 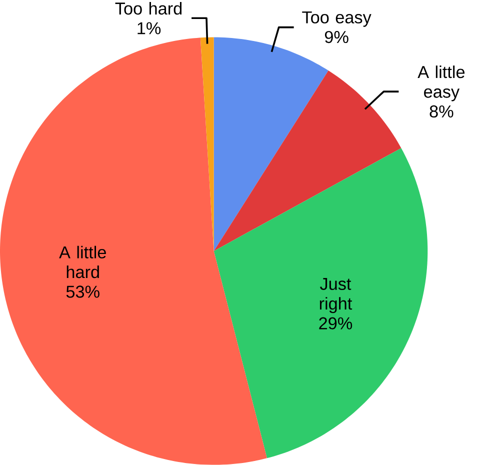 What do you see at coordinates (336, 296) in the screenshot?
I see `slice-label: Just right` at bounding box center [336, 296].